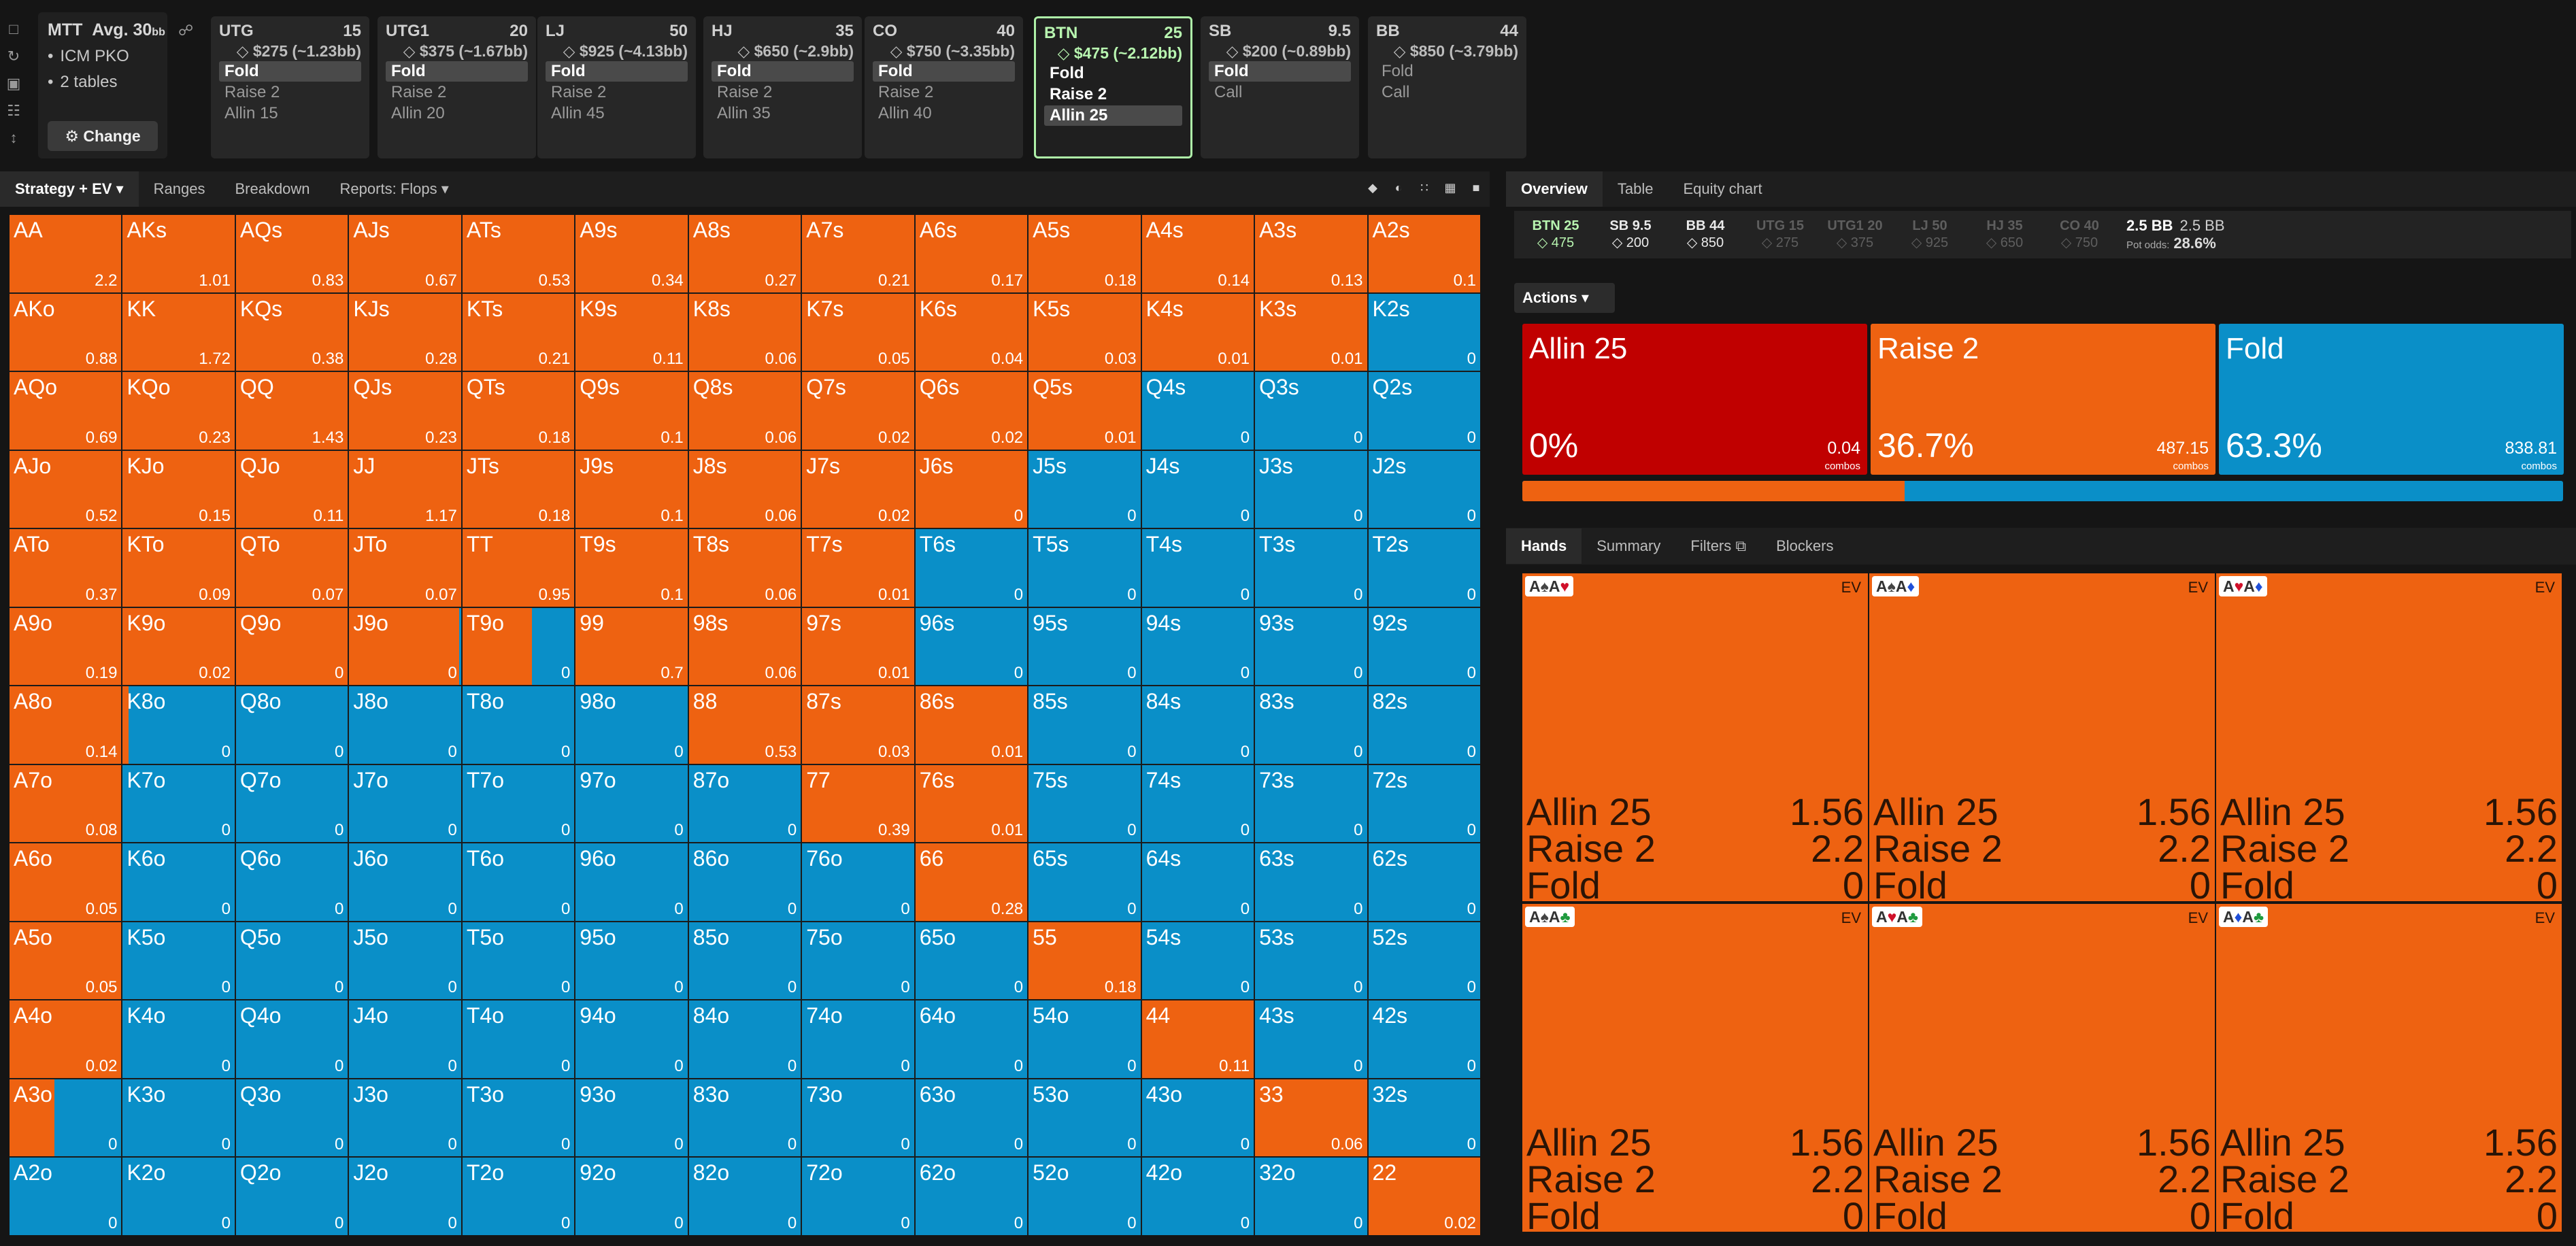 The width and height of the screenshot is (2576, 1246). I want to click on hand-cell: 83s 0, so click(1311, 725).